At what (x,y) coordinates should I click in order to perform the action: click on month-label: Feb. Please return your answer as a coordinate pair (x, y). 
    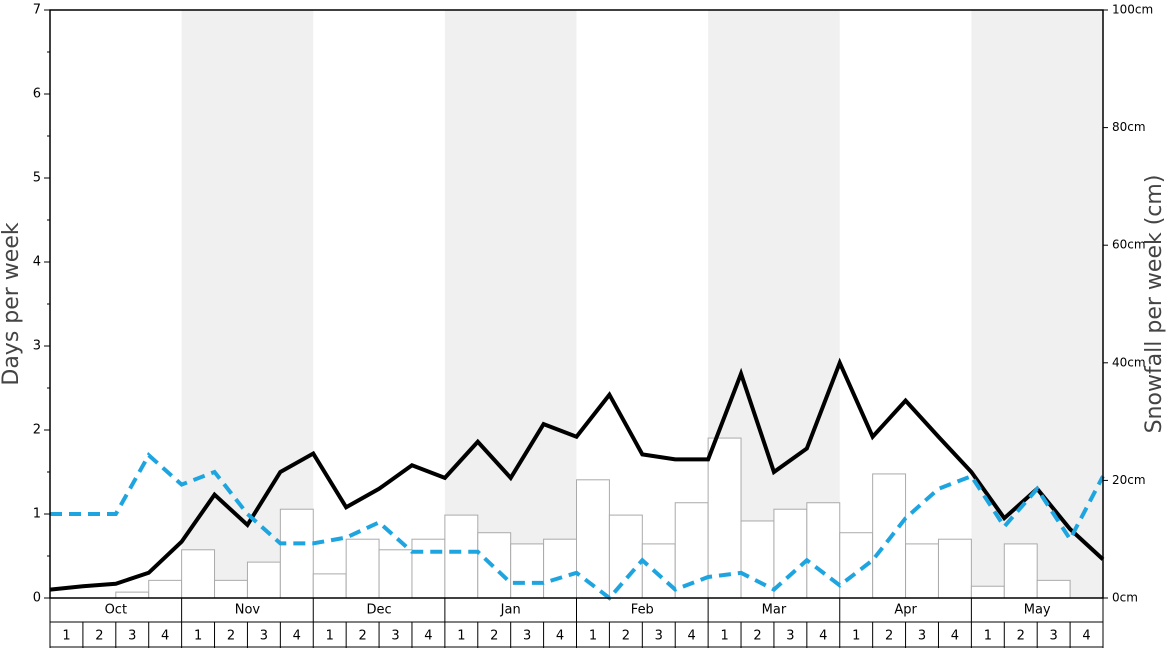
    Looking at the image, I should click on (642, 610).